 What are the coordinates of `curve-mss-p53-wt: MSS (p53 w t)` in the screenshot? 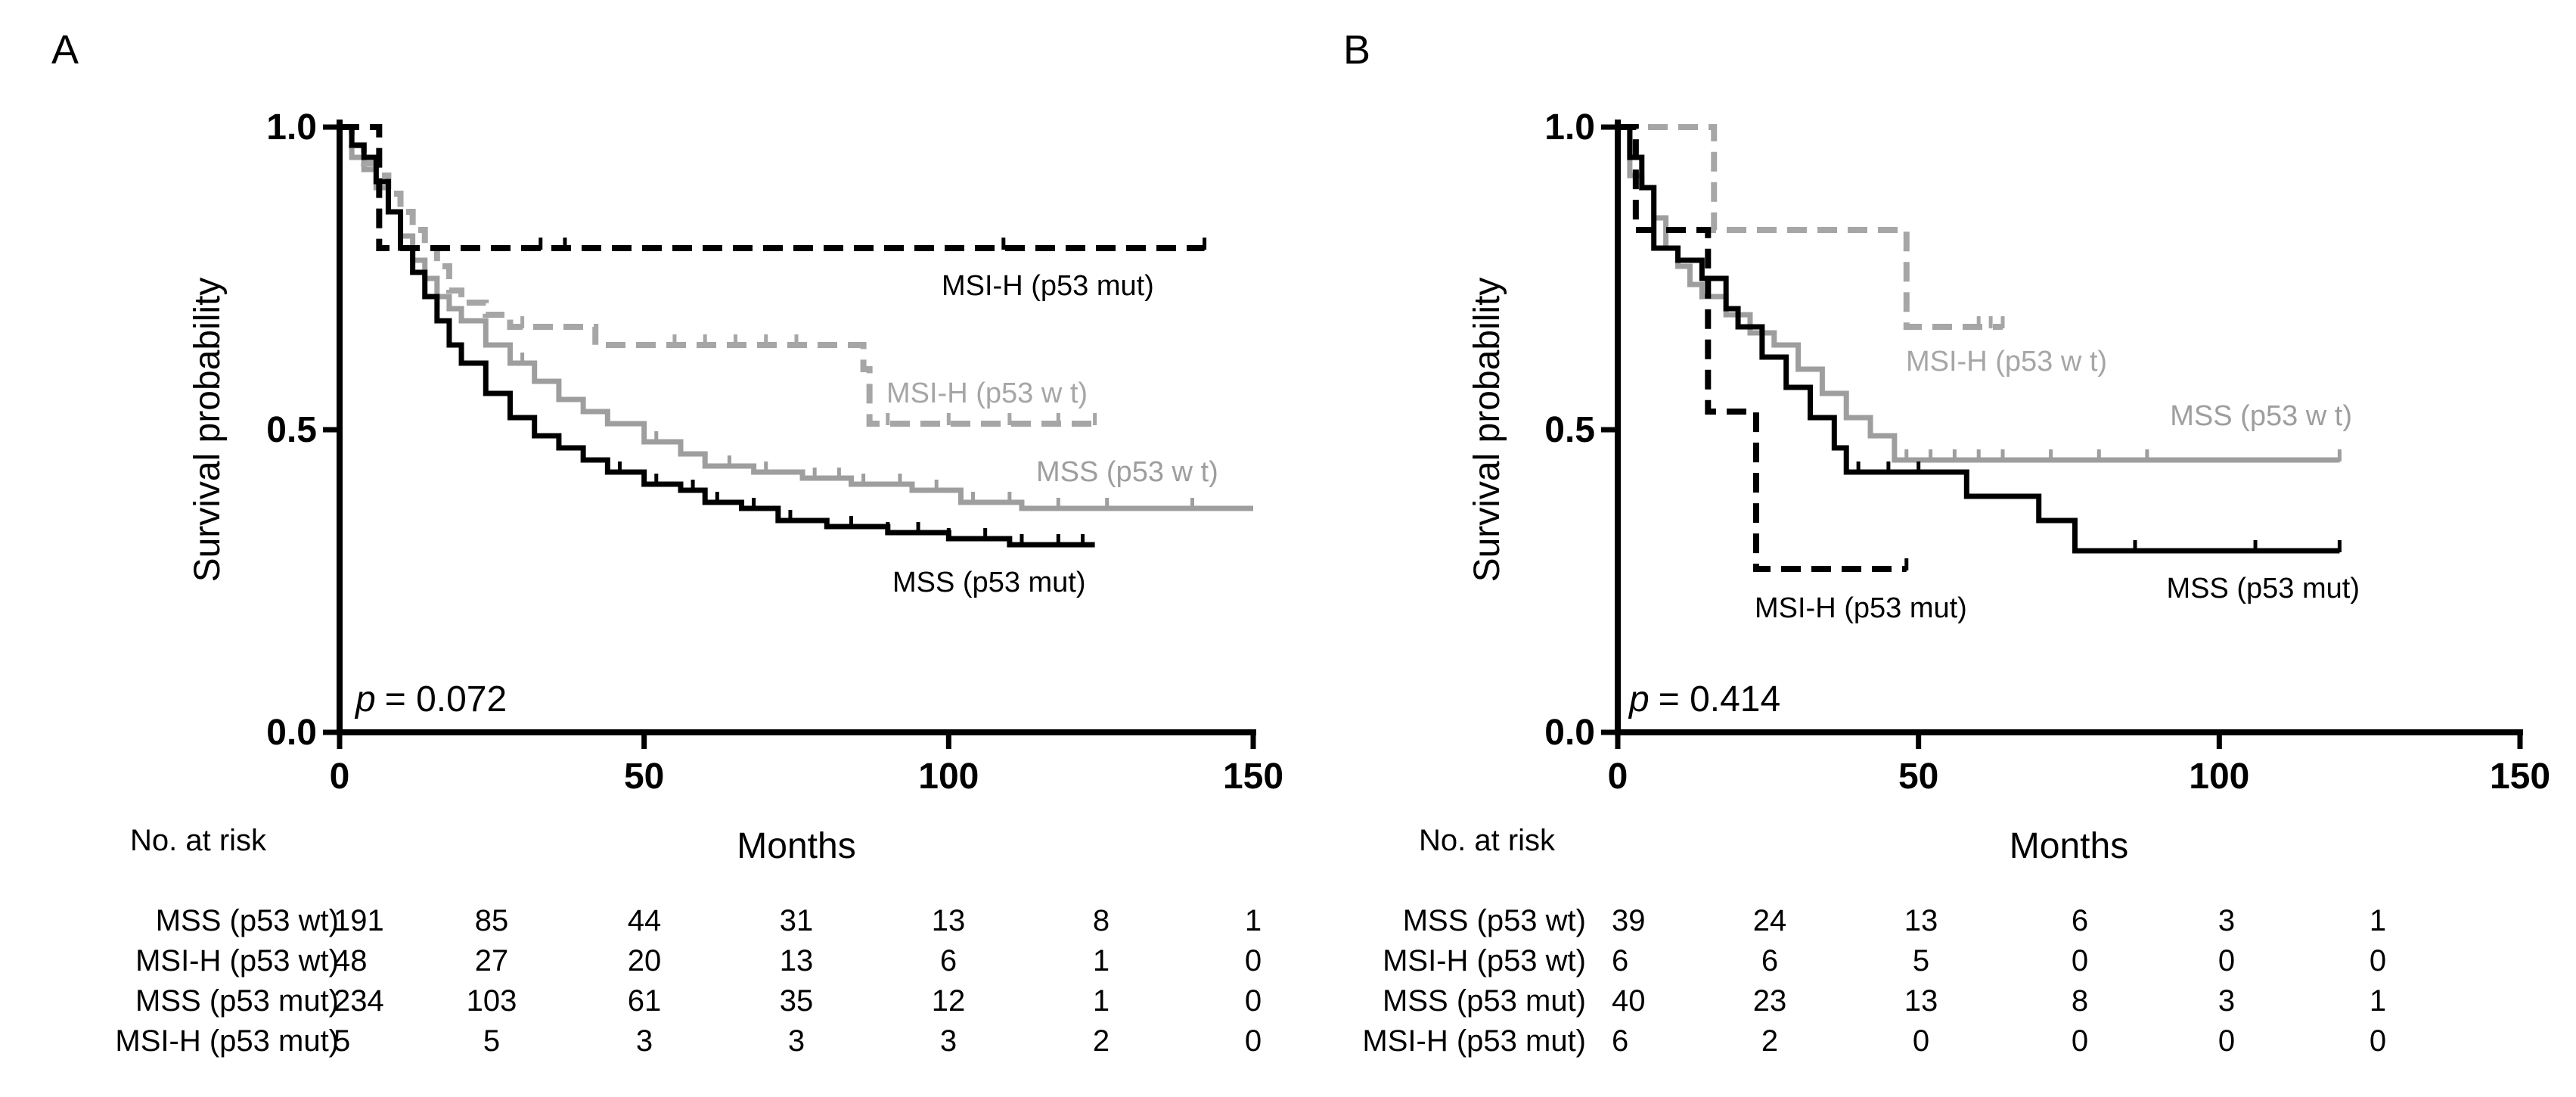 It's located at (796, 317).